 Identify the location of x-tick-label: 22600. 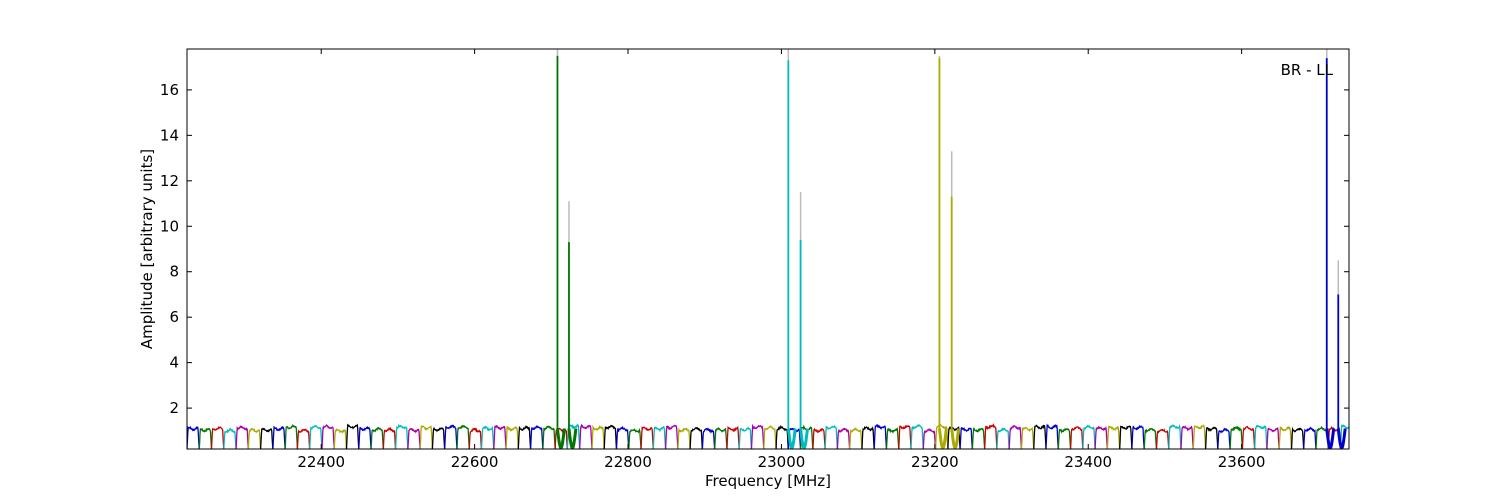
(475, 462).